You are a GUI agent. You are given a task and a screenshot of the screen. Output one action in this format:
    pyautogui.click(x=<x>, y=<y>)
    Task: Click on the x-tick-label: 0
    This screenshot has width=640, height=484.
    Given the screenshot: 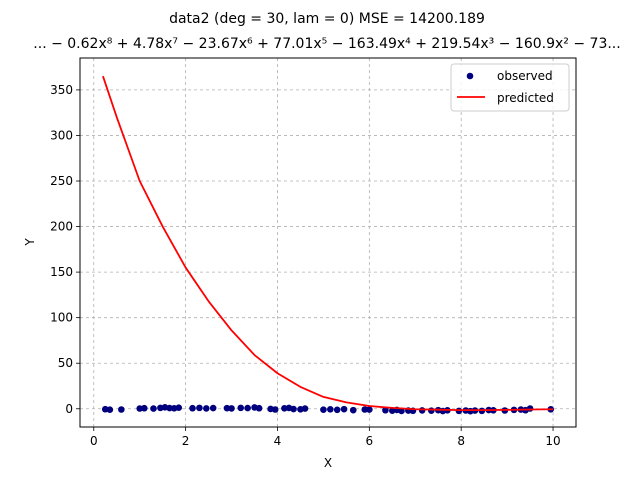 What is the action you would take?
    pyautogui.click(x=94, y=441)
    